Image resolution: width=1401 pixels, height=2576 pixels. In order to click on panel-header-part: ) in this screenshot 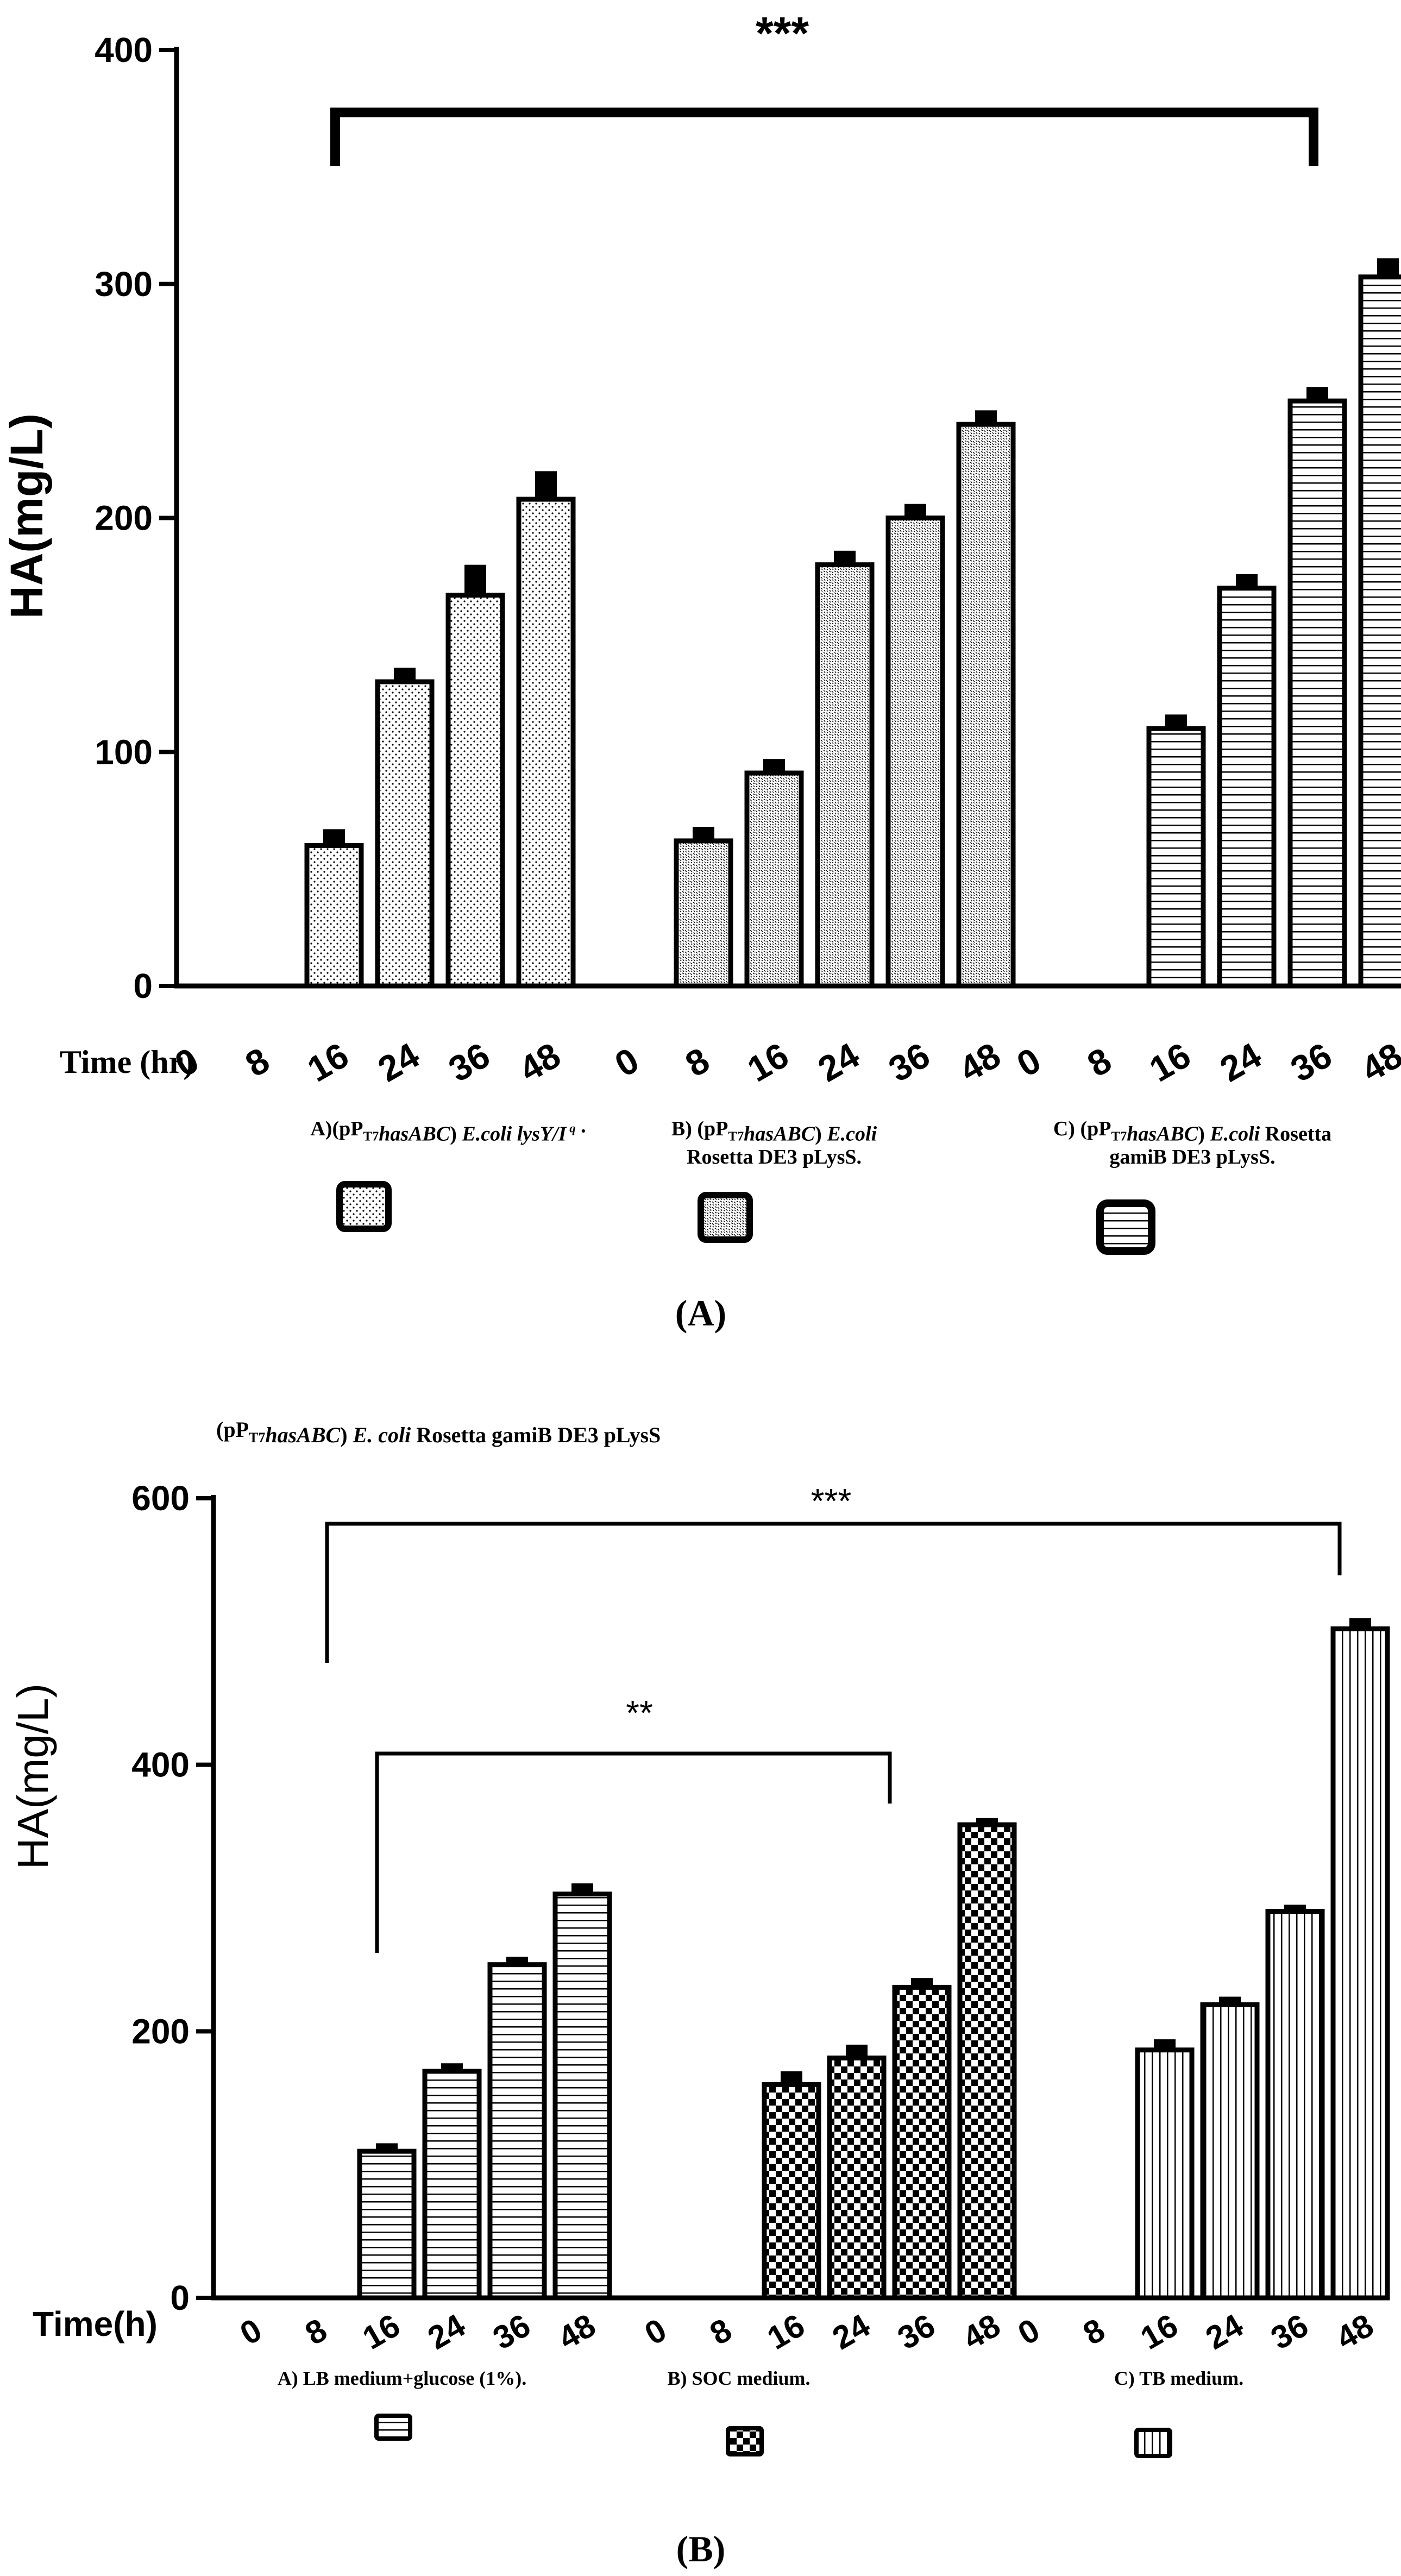, I will do `click(347, 1435)`.